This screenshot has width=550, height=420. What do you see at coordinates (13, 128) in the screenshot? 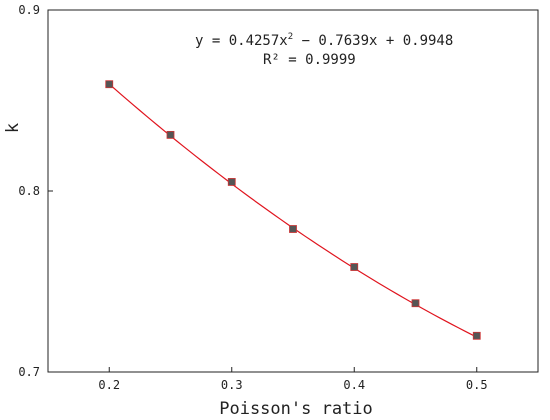
I see `y-axis-title: k` at bounding box center [13, 128].